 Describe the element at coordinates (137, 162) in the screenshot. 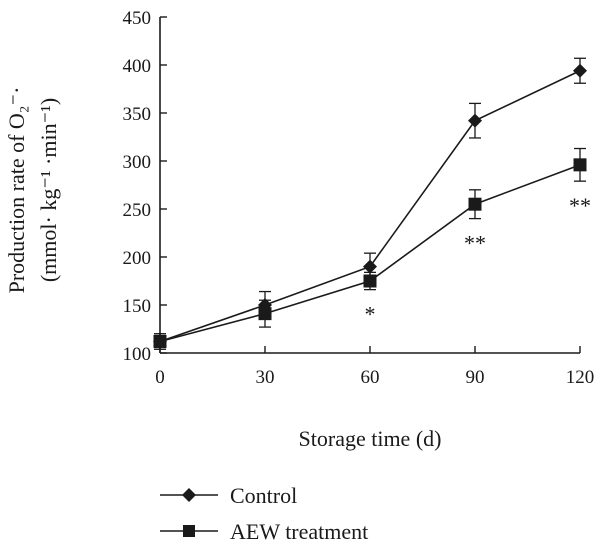

I see `y-tick-label: 300` at that location.